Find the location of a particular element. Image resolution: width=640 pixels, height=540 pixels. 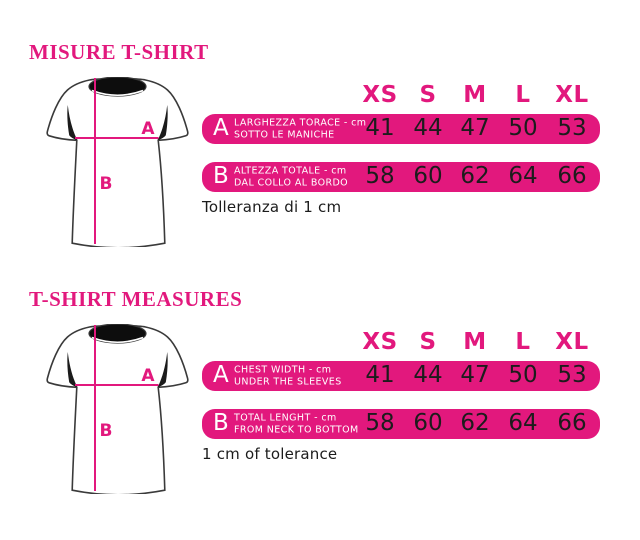

row-description: ALTEZZA TOTALE - cm DAL COLLO AL BORDO is located at coordinates (291, 177).